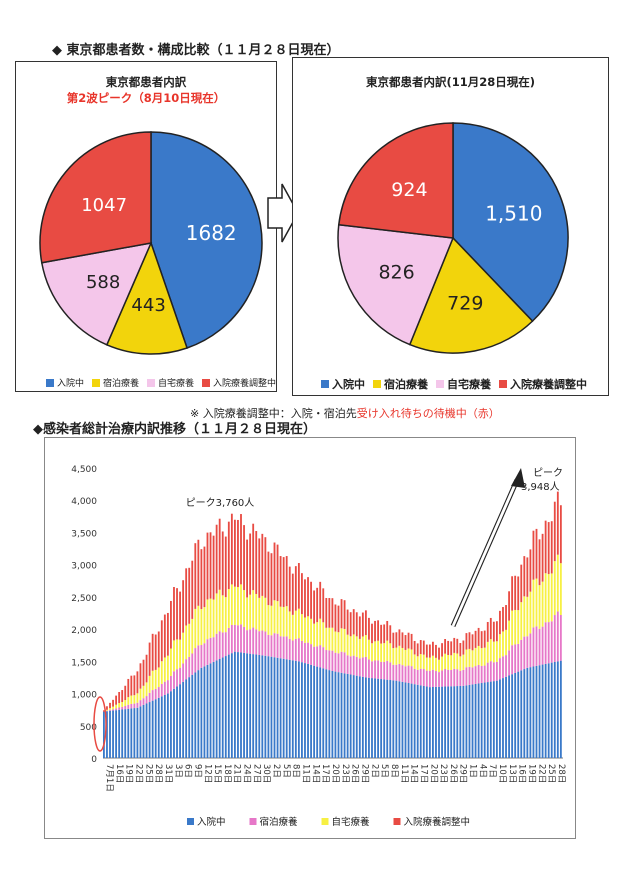 Image resolution: width=620 pixels, height=877 pixels. I want to click on peak-annotation-1: ピーク3,760人, so click(220, 503).